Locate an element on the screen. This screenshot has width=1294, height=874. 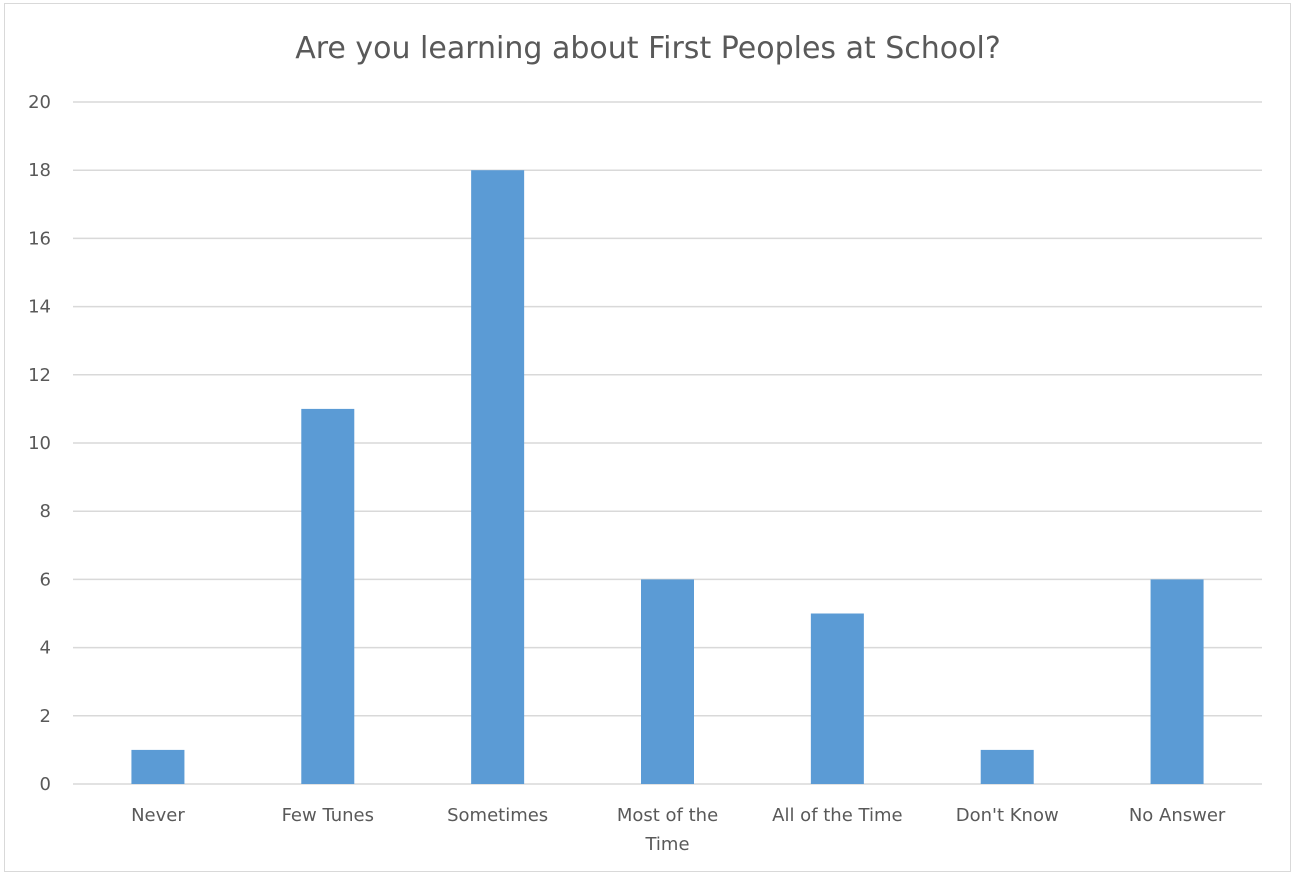
y-tick-label: 0 is located at coordinates (45, 784).